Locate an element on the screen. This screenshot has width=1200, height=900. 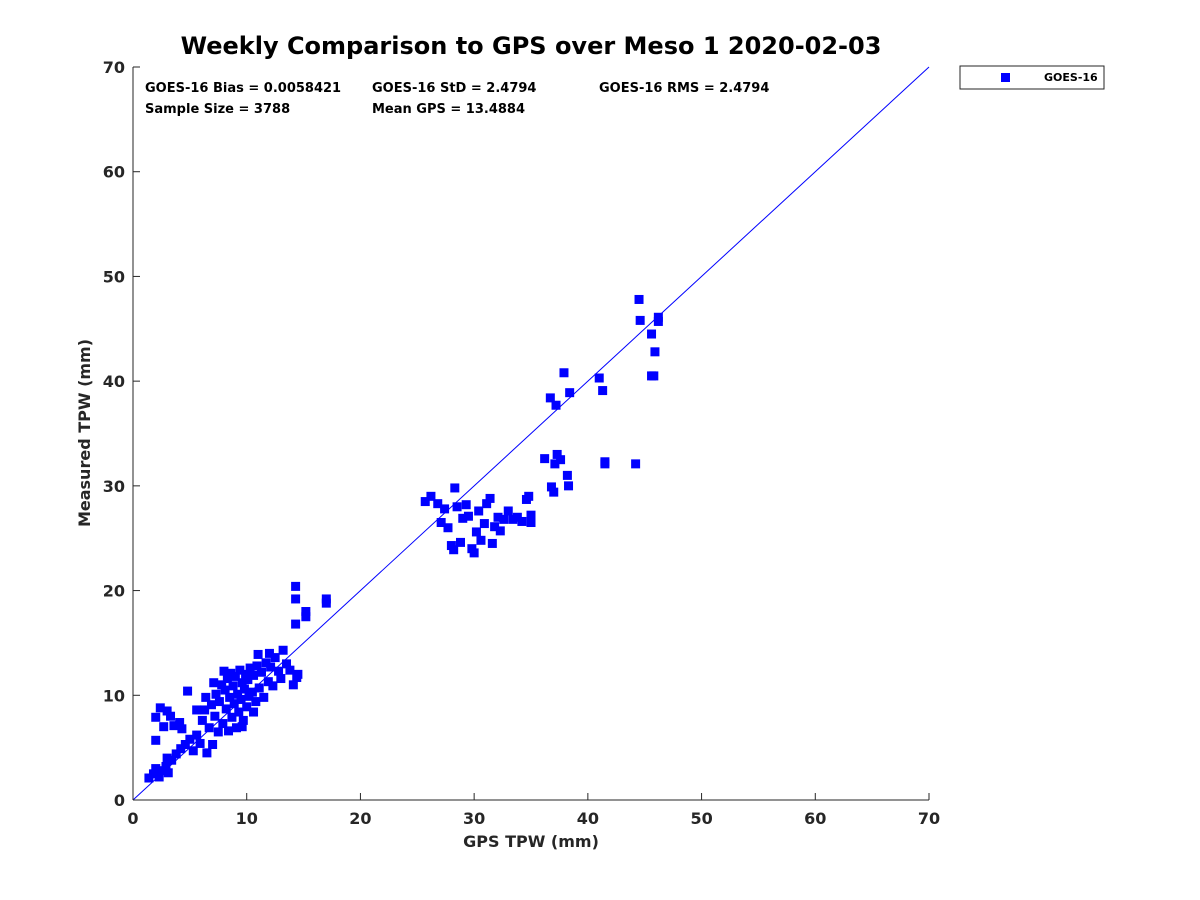
y-tick-label: 10 is located at coordinates (114, 695).